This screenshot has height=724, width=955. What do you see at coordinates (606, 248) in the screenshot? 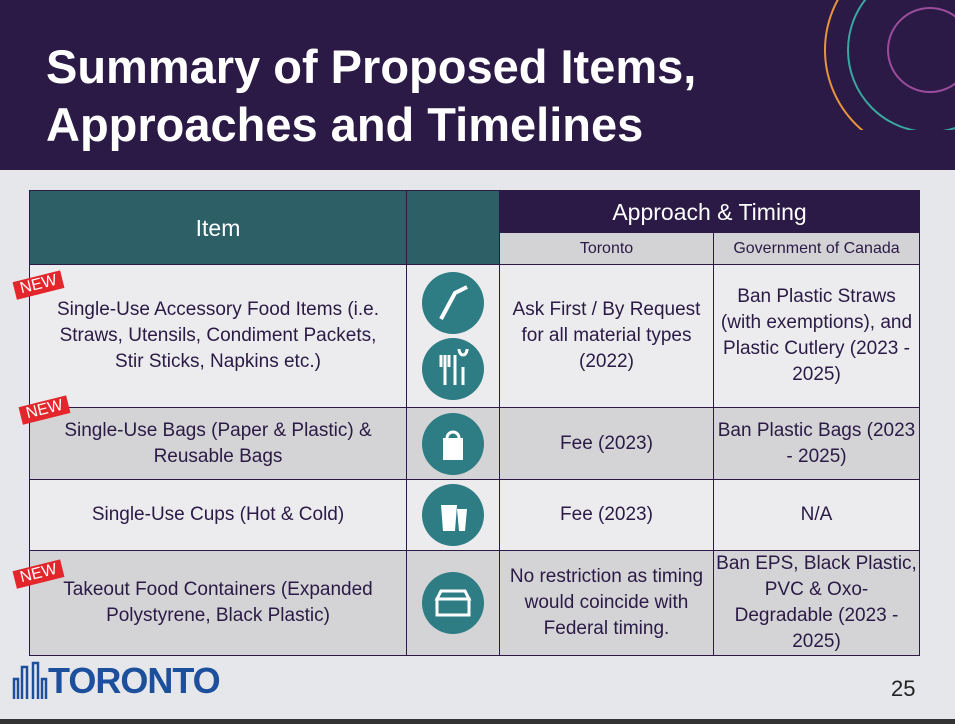
I see `header-toronto: Toronto` at bounding box center [606, 248].